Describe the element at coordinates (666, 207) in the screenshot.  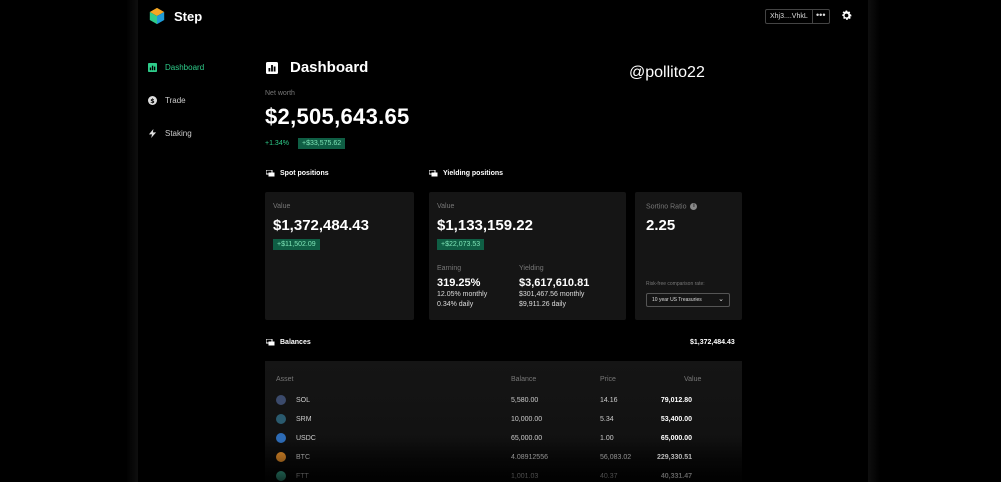
I see `sortino-label-text: Sortino Ratio` at that location.